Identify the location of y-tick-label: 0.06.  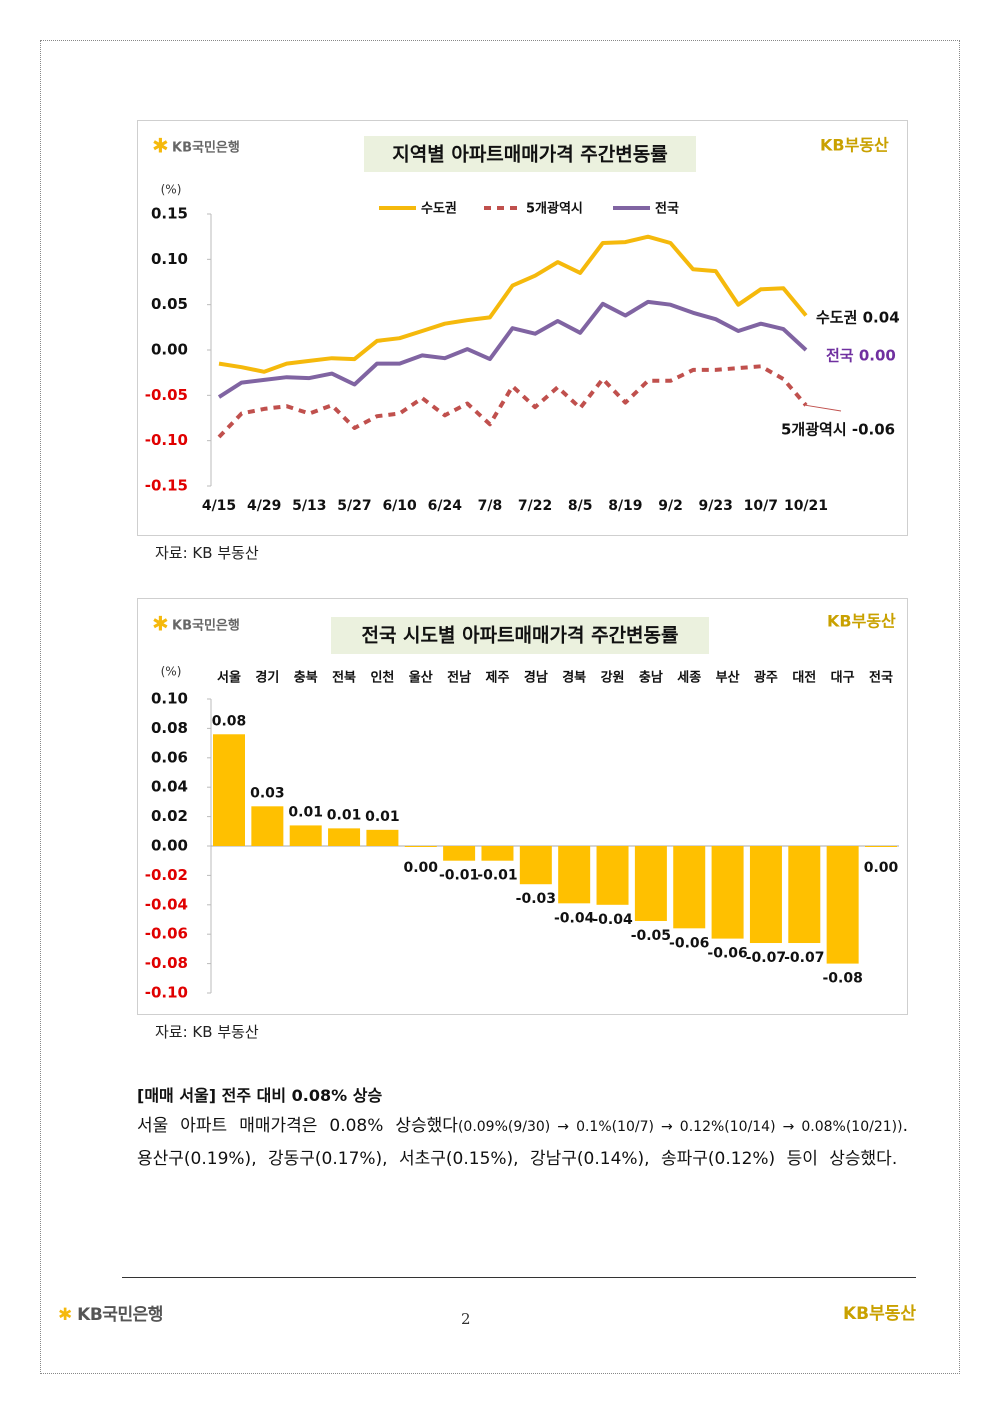
(169, 757).